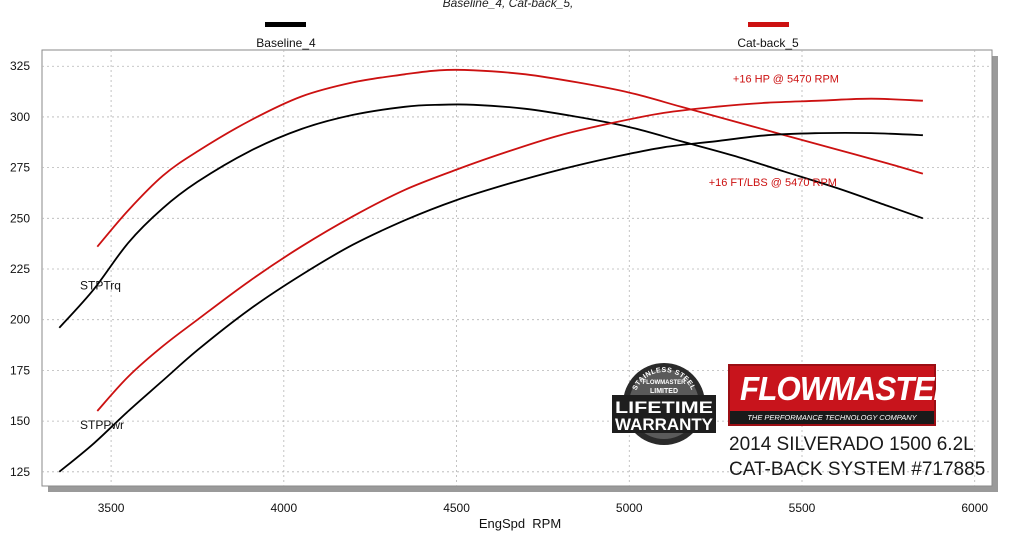 This screenshot has width=1024, height=539. Describe the element at coordinates (20, 421) in the screenshot. I see `y-tick-label: 150` at that location.